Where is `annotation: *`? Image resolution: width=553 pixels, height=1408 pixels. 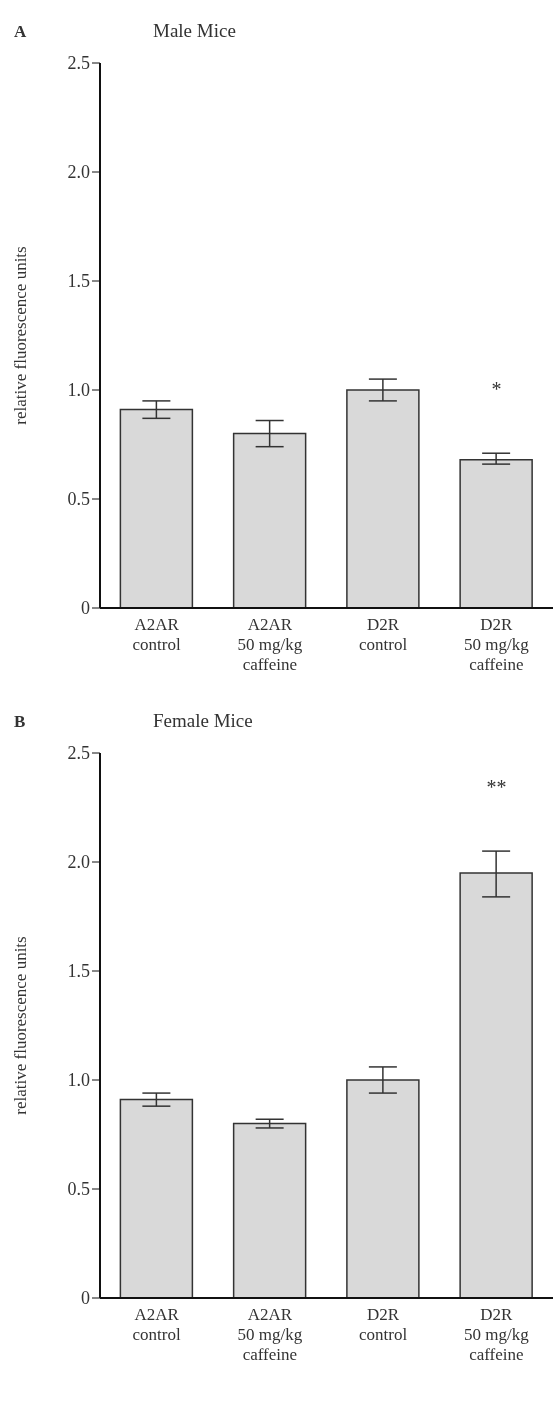 annotation: * is located at coordinates (496, 388).